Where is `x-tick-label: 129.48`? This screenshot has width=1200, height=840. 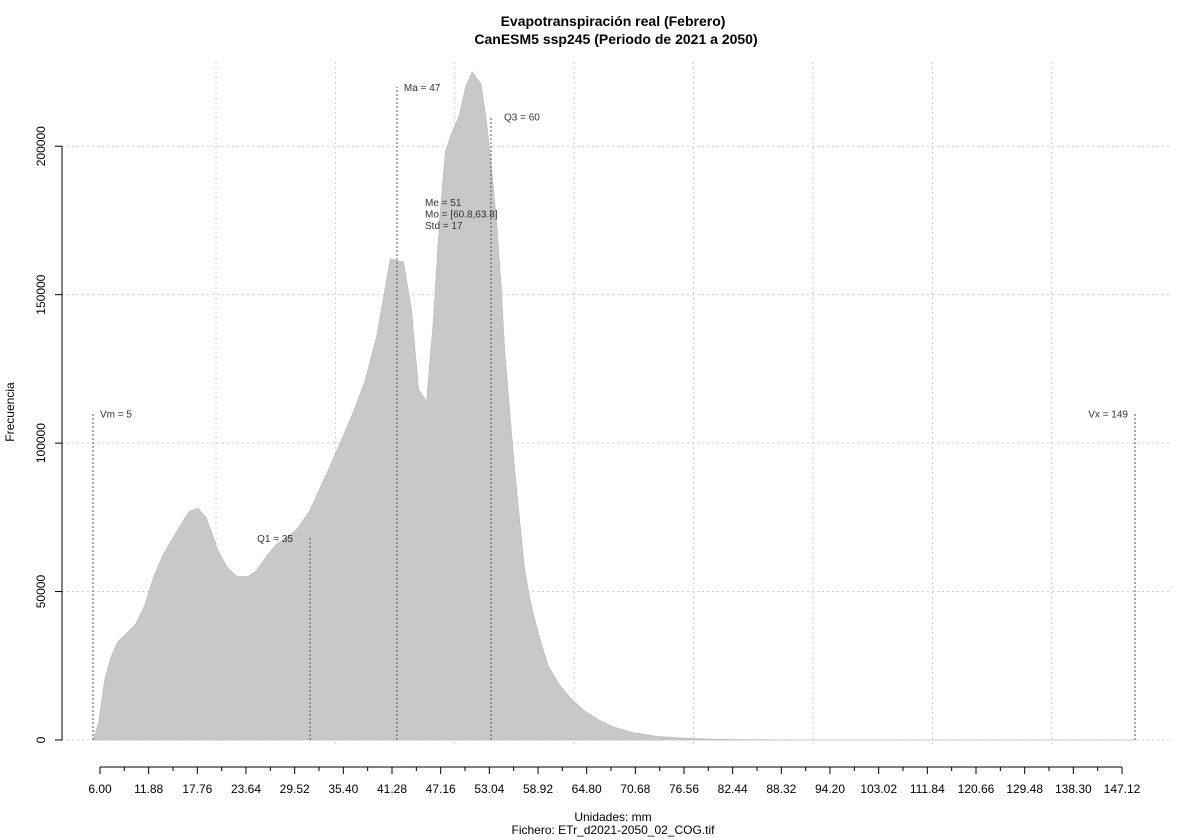 x-tick-label: 129.48 is located at coordinates (1024, 789).